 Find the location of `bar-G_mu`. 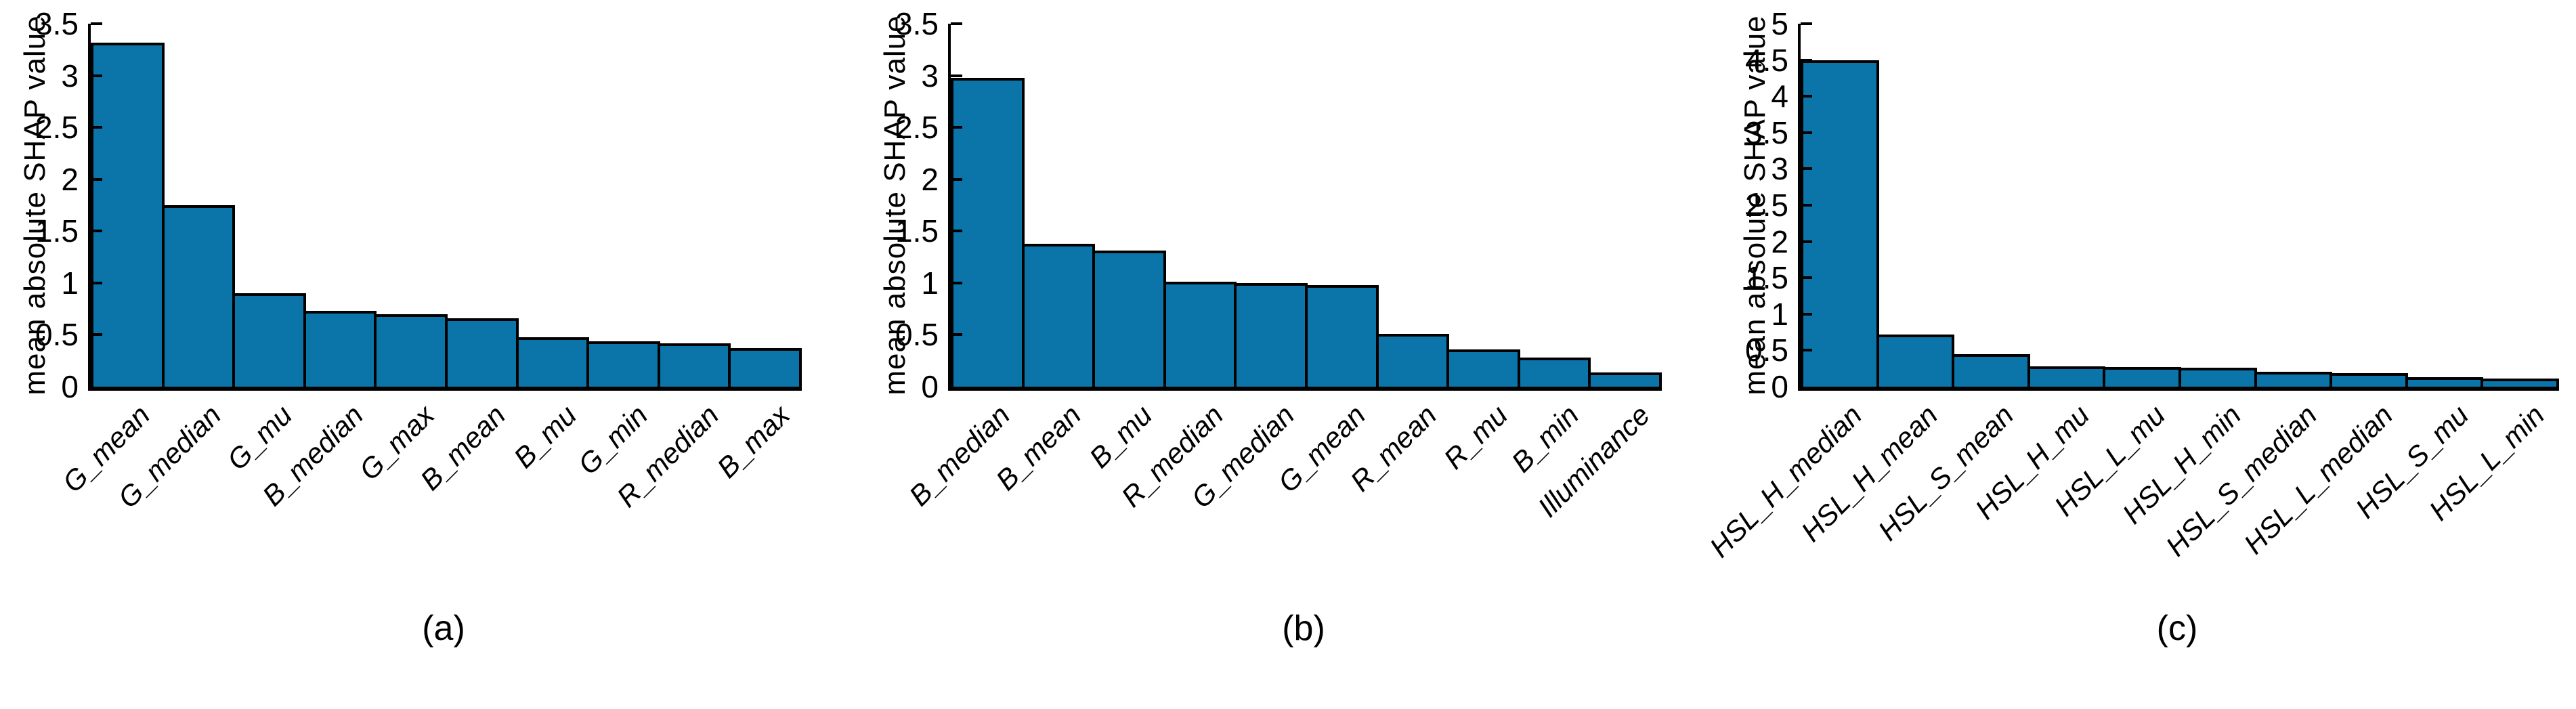

bar-G_mu is located at coordinates (269, 340).